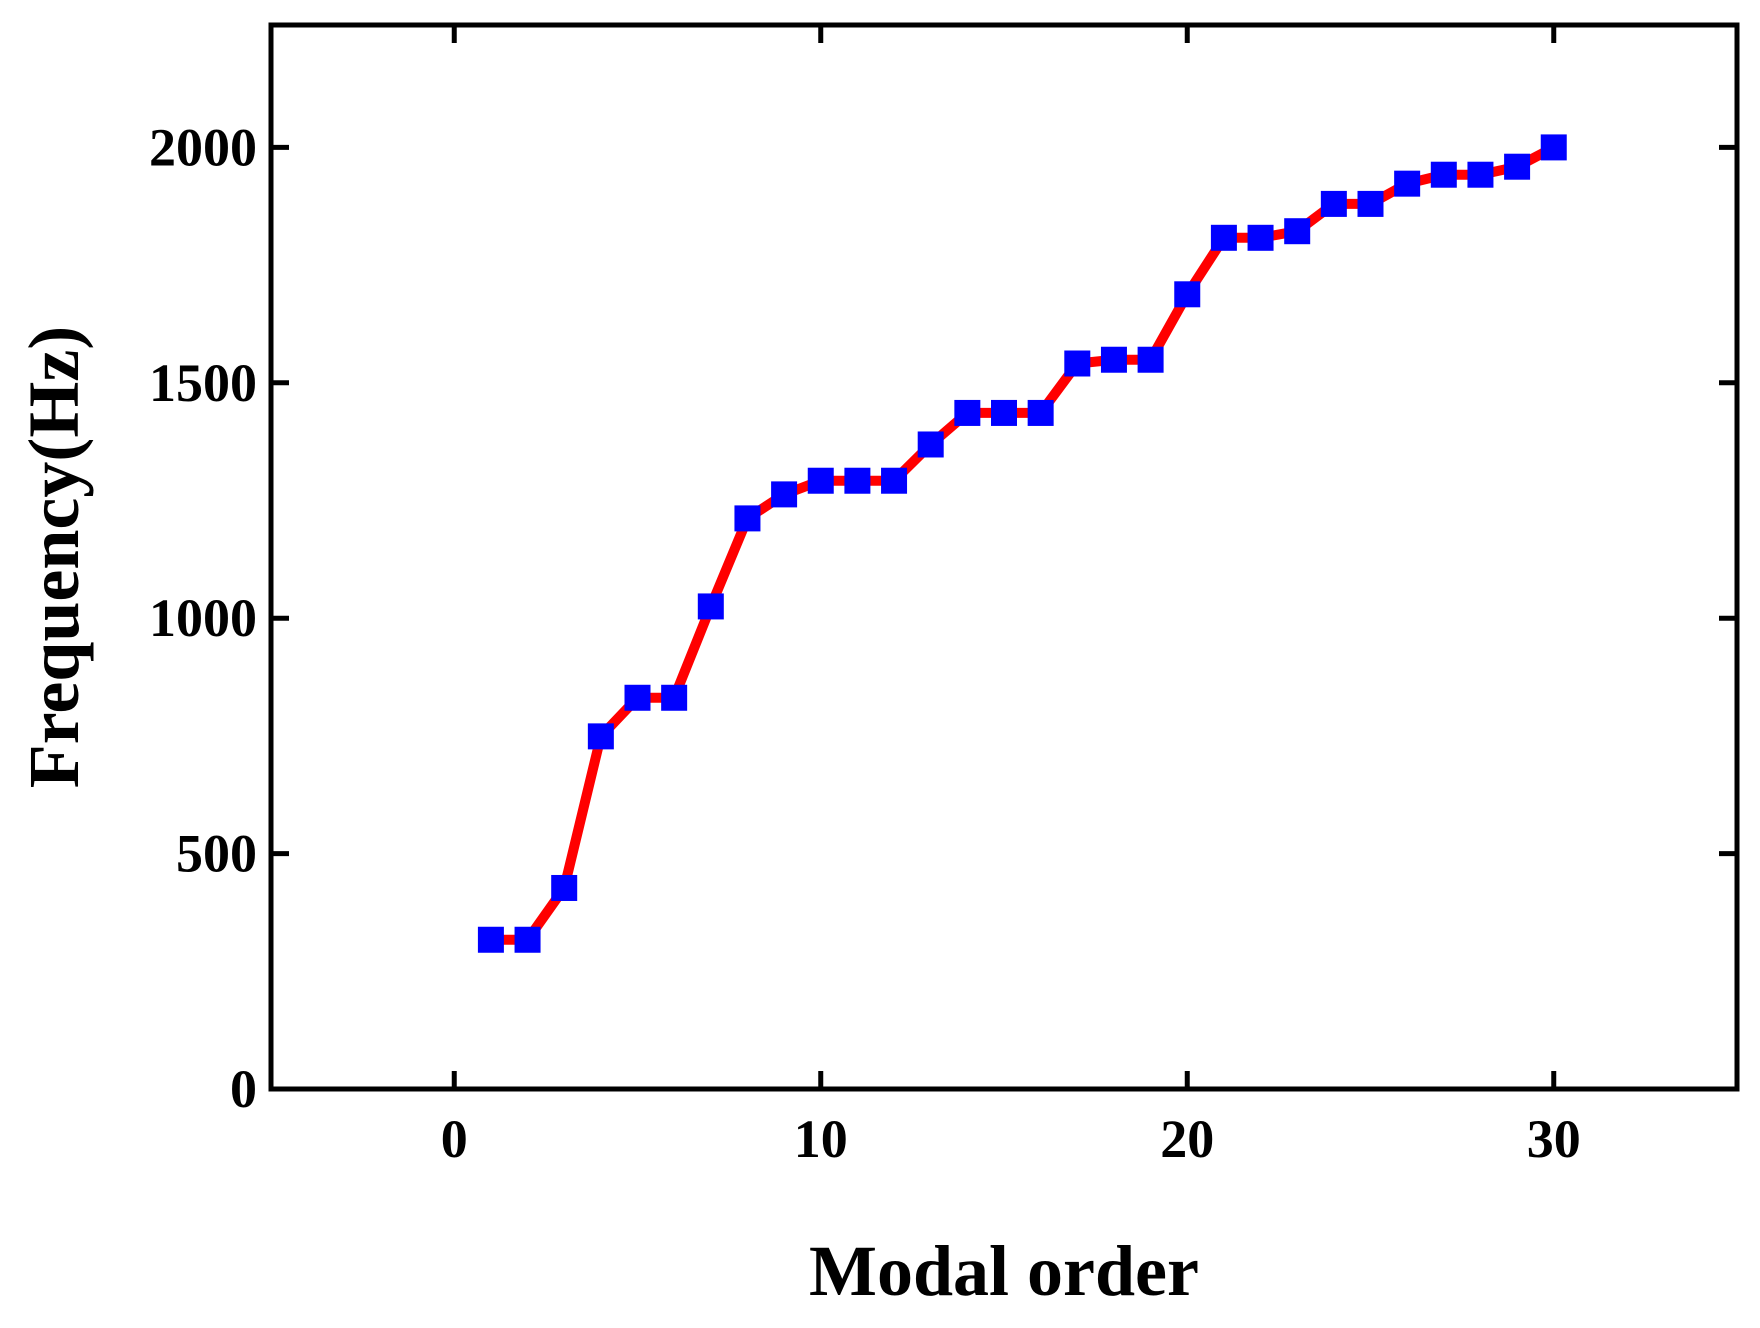 This screenshot has height=1328, width=1760. Describe the element at coordinates (203, 618) in the screenshot. I see `y-tick-label: 1000` at that location.